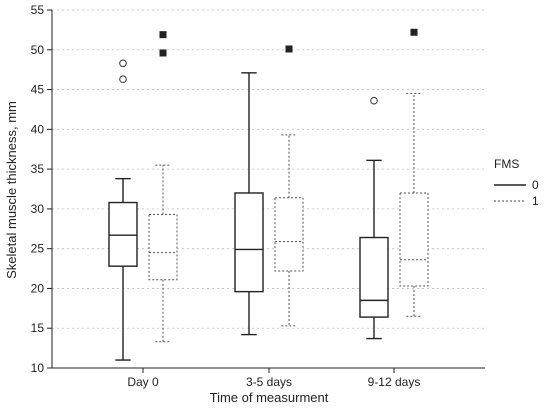 Image resolution: width=550 pixels, height=410 pixels. I want to click on x-ticks: Day 0 3-5 days 9-12 days, so click(273, 378).